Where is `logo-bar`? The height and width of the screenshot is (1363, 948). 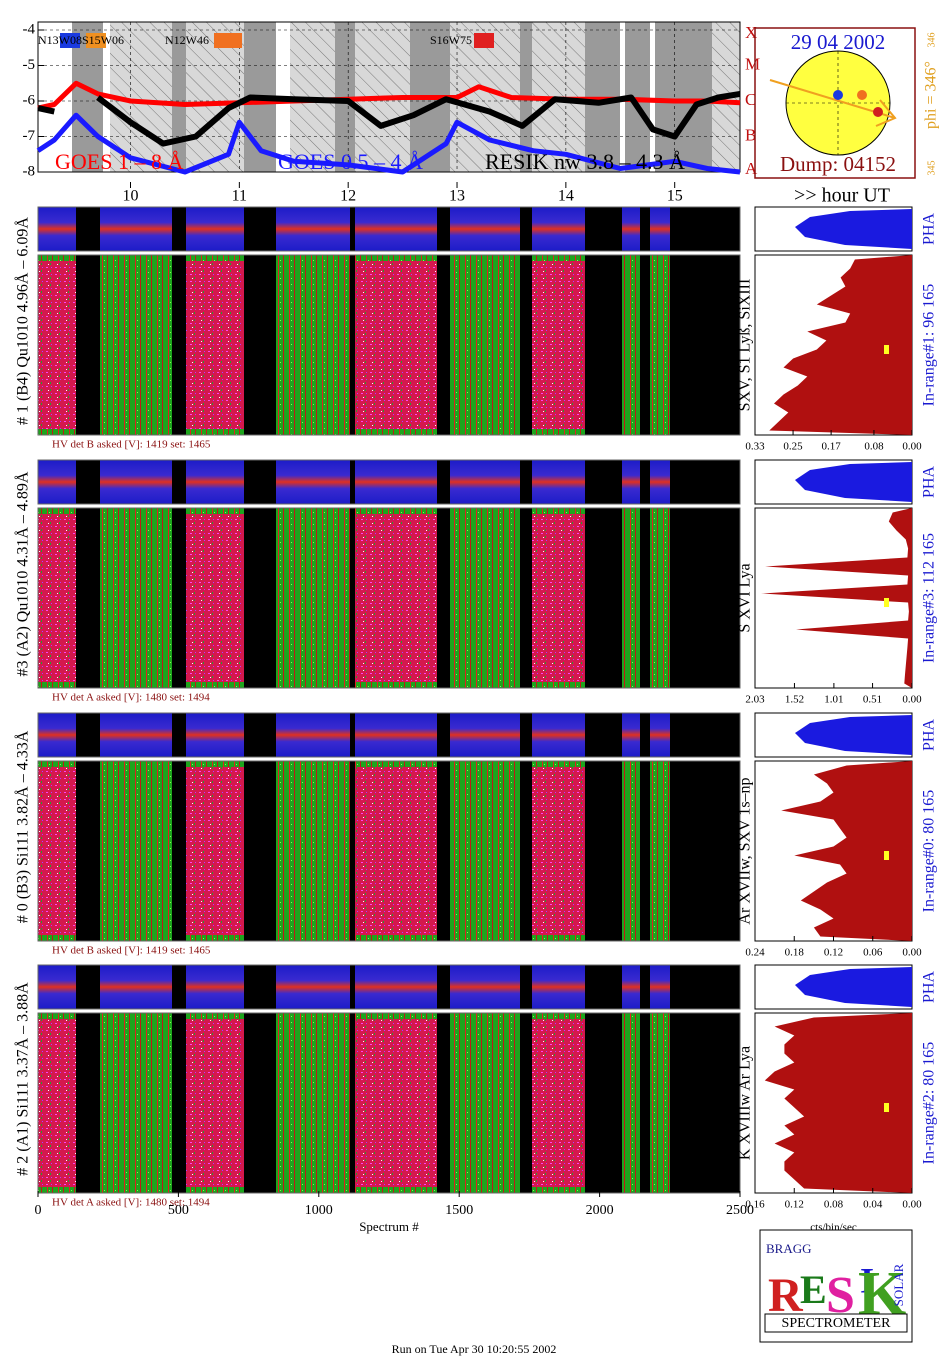
logo-bar is located at coordinates (836, 1323).